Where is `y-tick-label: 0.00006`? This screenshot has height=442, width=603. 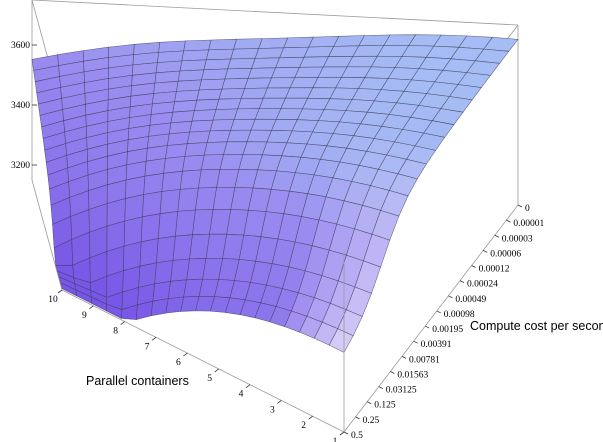
y-tick-label: 0.00006 is located at coordinates (505, 254).